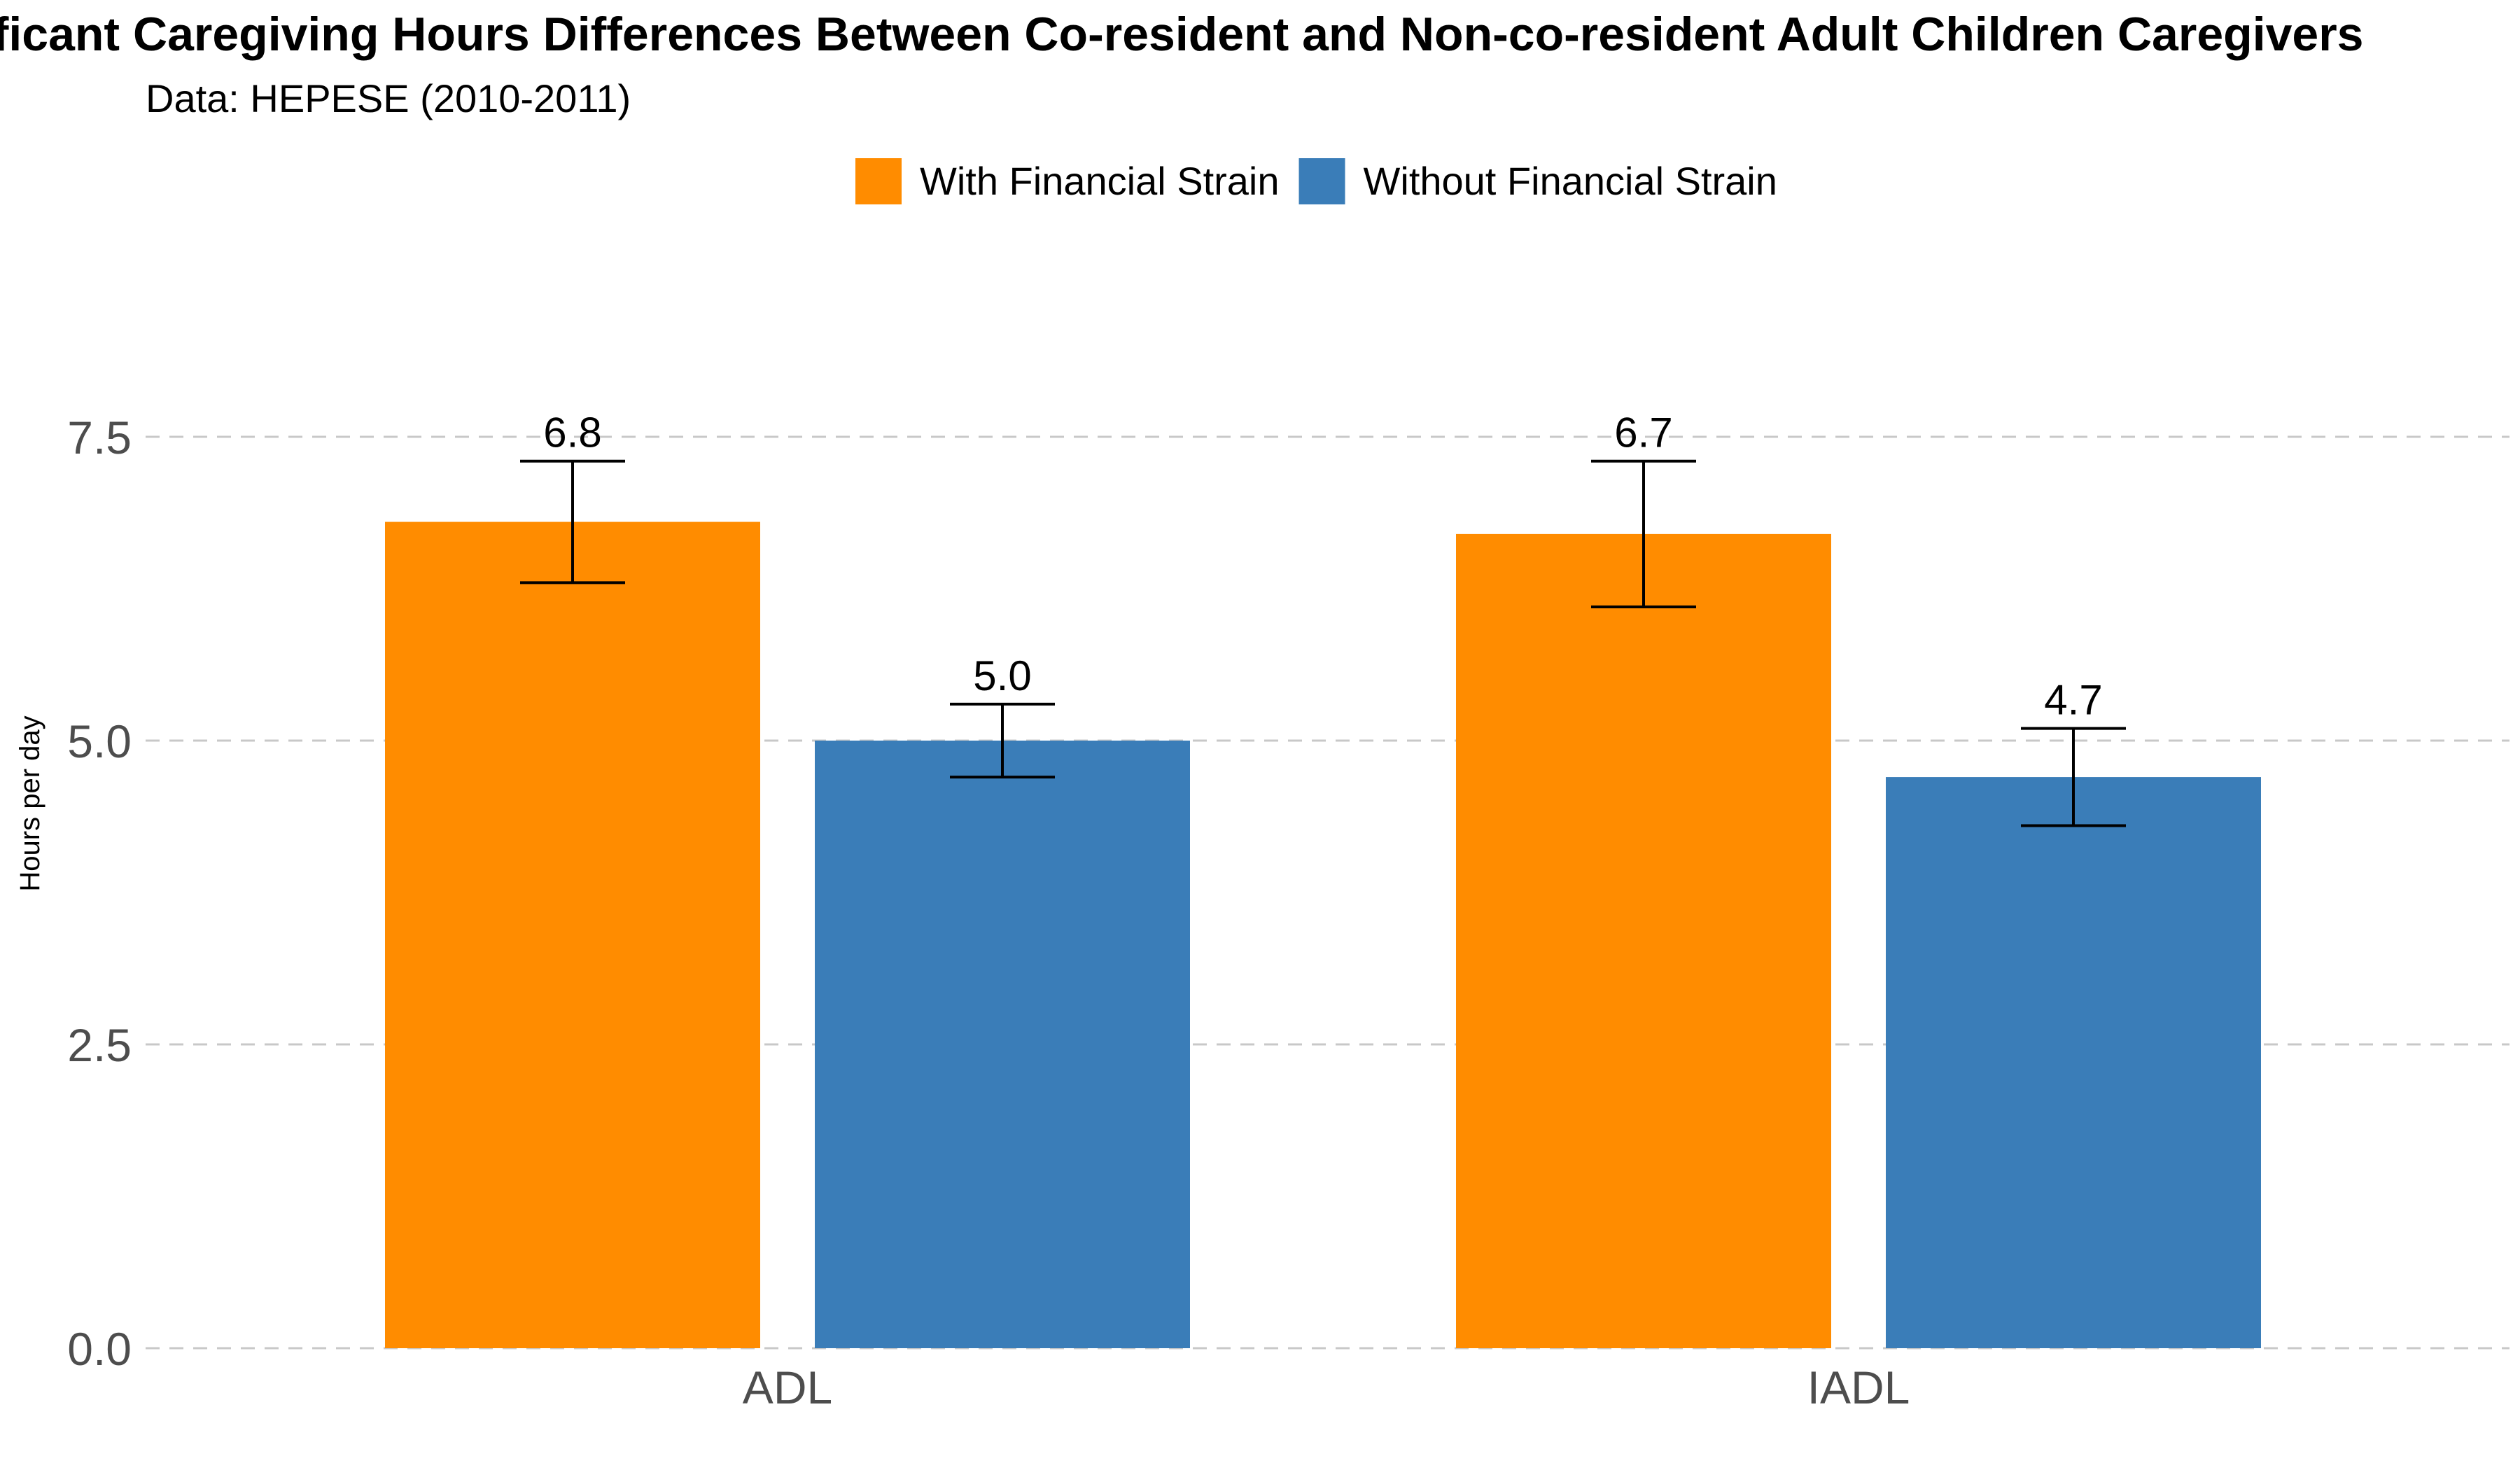  Describe the element at coordinates (99, 1045) in the screenshot. I see `y-tick-label: 2.5` at that location.